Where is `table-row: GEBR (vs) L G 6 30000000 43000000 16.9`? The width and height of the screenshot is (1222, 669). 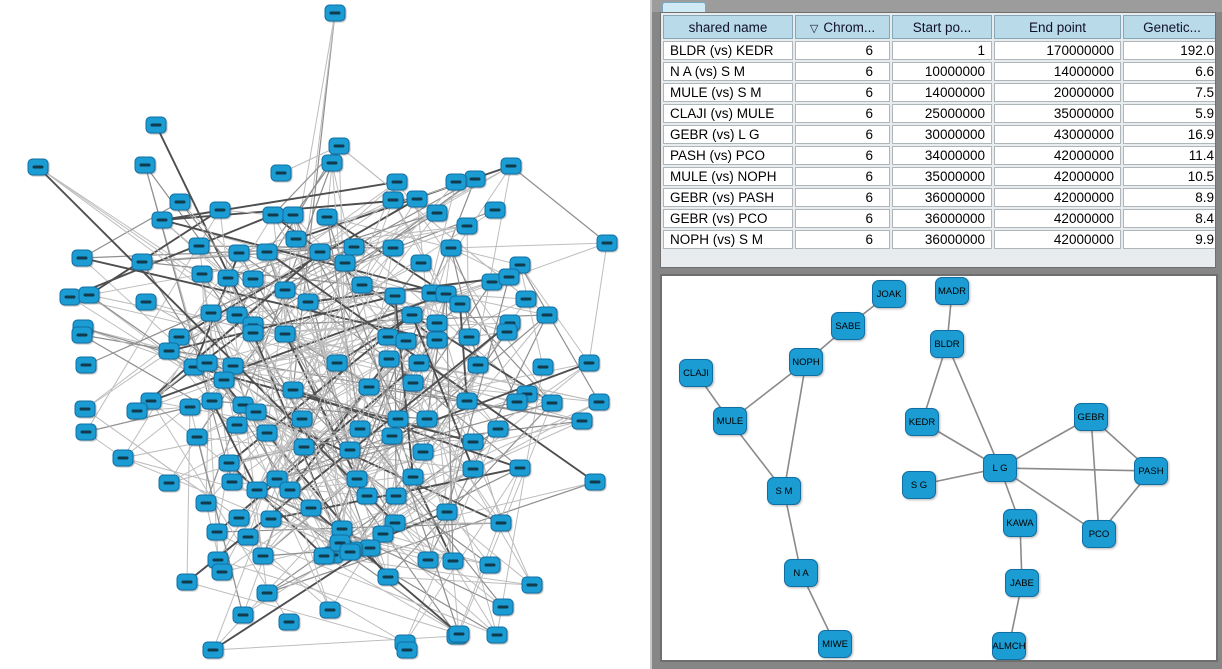 table-row: GEBR (vs) L G 6 30000000 43000000 16.9 is located at coordinates (939, 134).